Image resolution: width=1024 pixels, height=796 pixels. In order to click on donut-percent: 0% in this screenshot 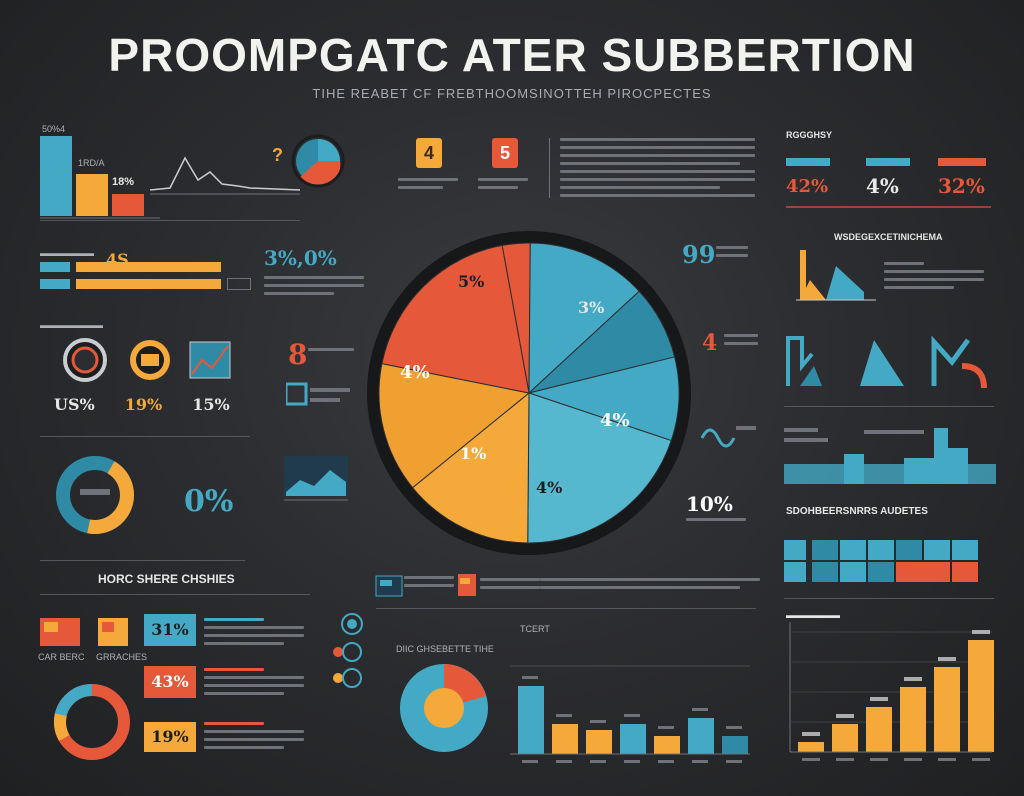, I will do `click(209, 501)`.